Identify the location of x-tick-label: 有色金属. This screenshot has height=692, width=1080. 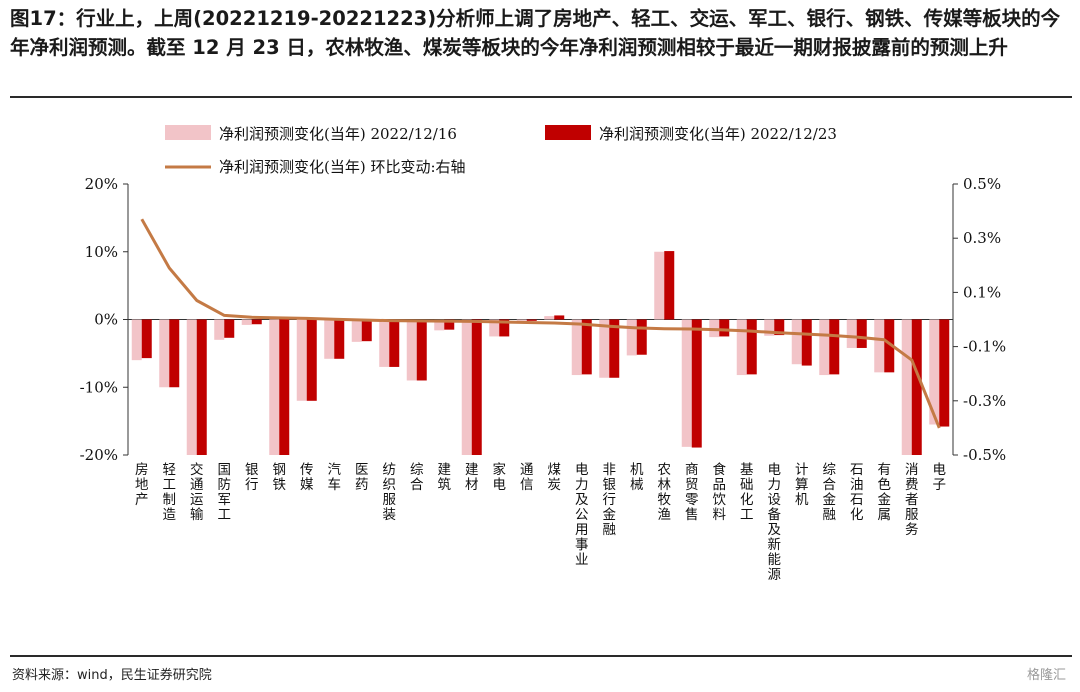
(885, 492).